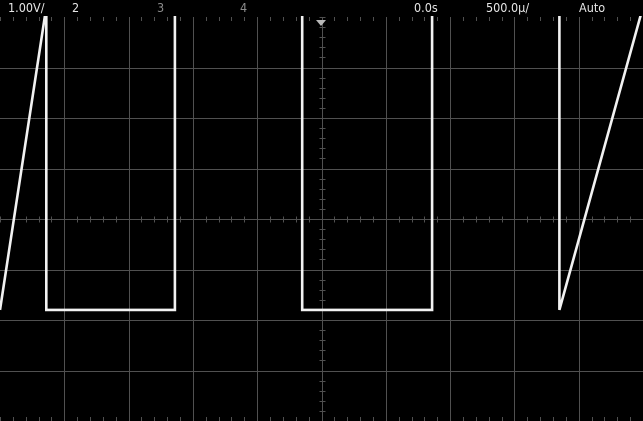  What do you see at coordinates (321, 8) in the screenshot?
I see `status-bar: 1.00V/ 2 3 4 0.0s 500.0µ/ Auto` at bounding box center [321, 8].